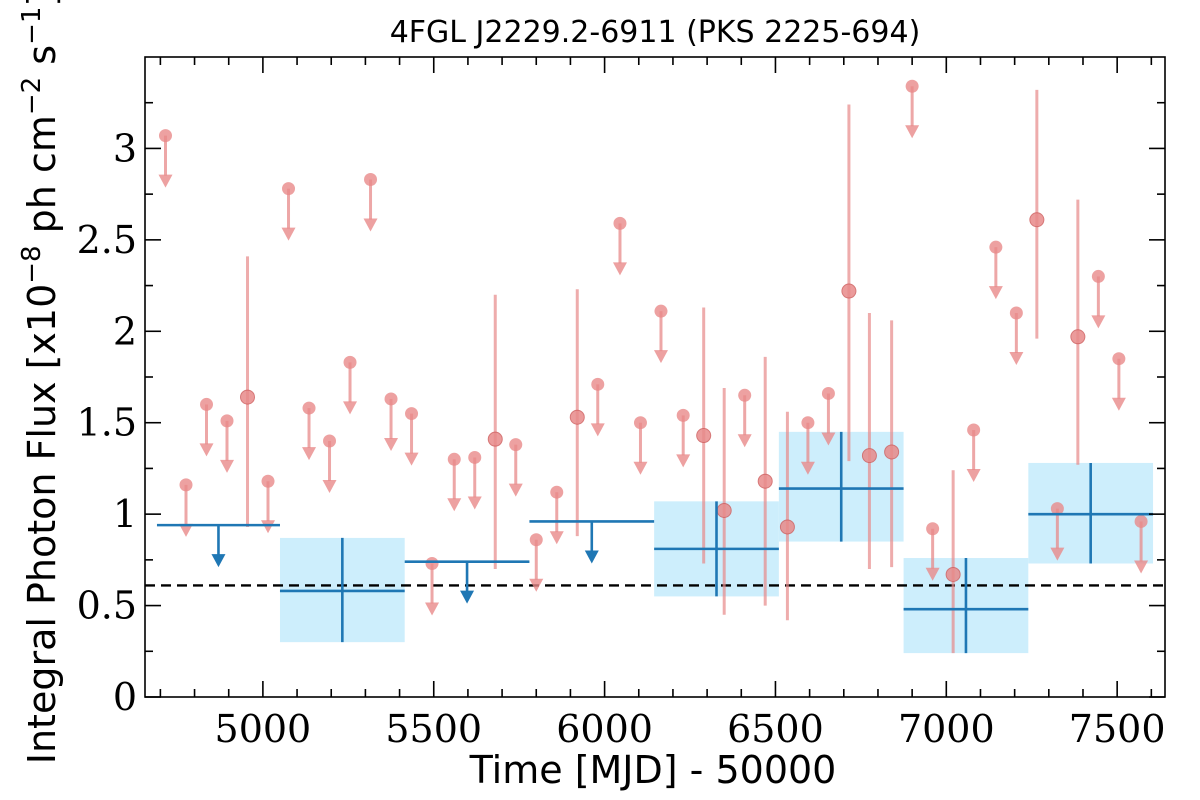  Describe the element at coordinates (107, 240) in the screenshot. I see `y-tick-label-5: 2.5` at that location.